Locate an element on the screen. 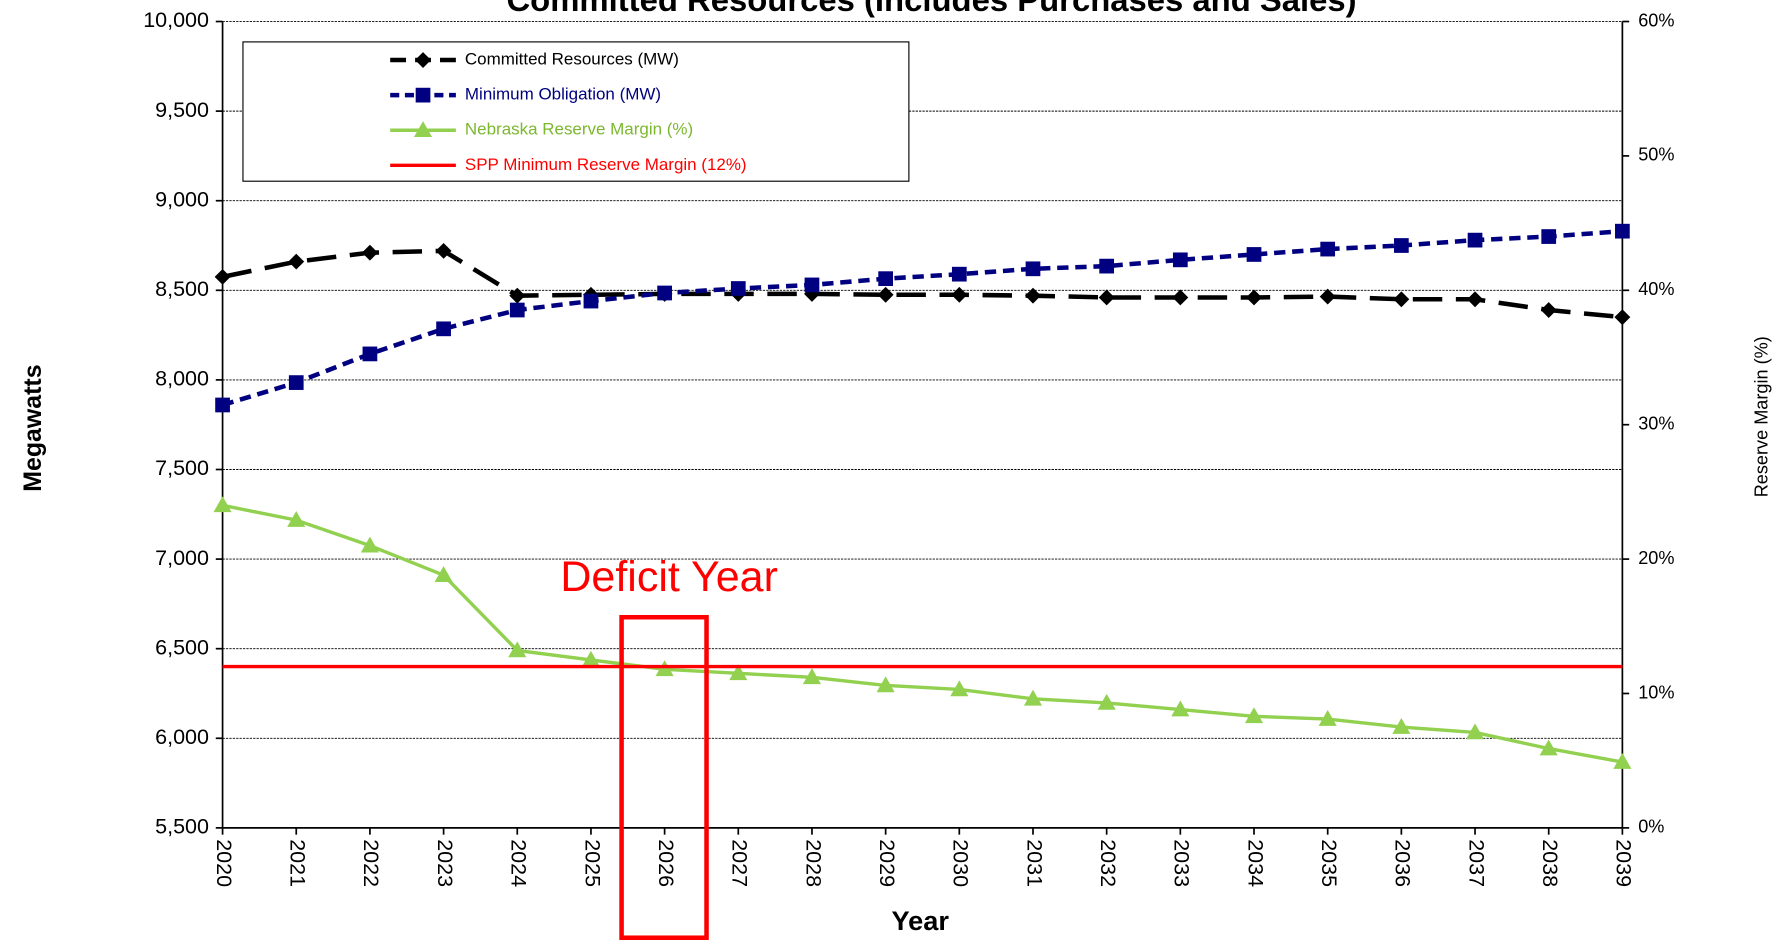 The image size is (1777, 940). x-axis-label: Year is located at coordinates (920, 920).